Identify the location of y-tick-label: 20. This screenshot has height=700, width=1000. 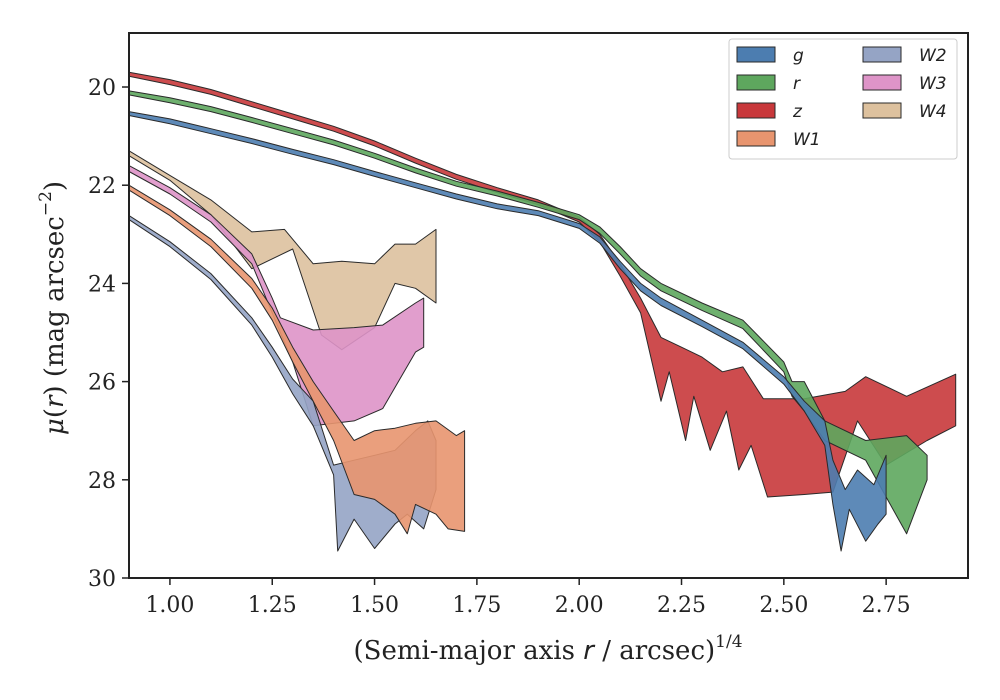
(102, 88).